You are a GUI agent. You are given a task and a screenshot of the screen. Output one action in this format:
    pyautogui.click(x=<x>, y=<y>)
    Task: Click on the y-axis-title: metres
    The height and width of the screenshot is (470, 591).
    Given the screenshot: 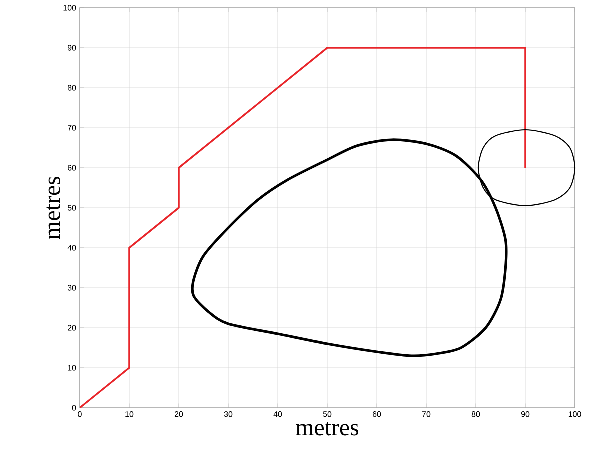 What is the action you would take?
    pyautogui.click(x=53, y=208)
    